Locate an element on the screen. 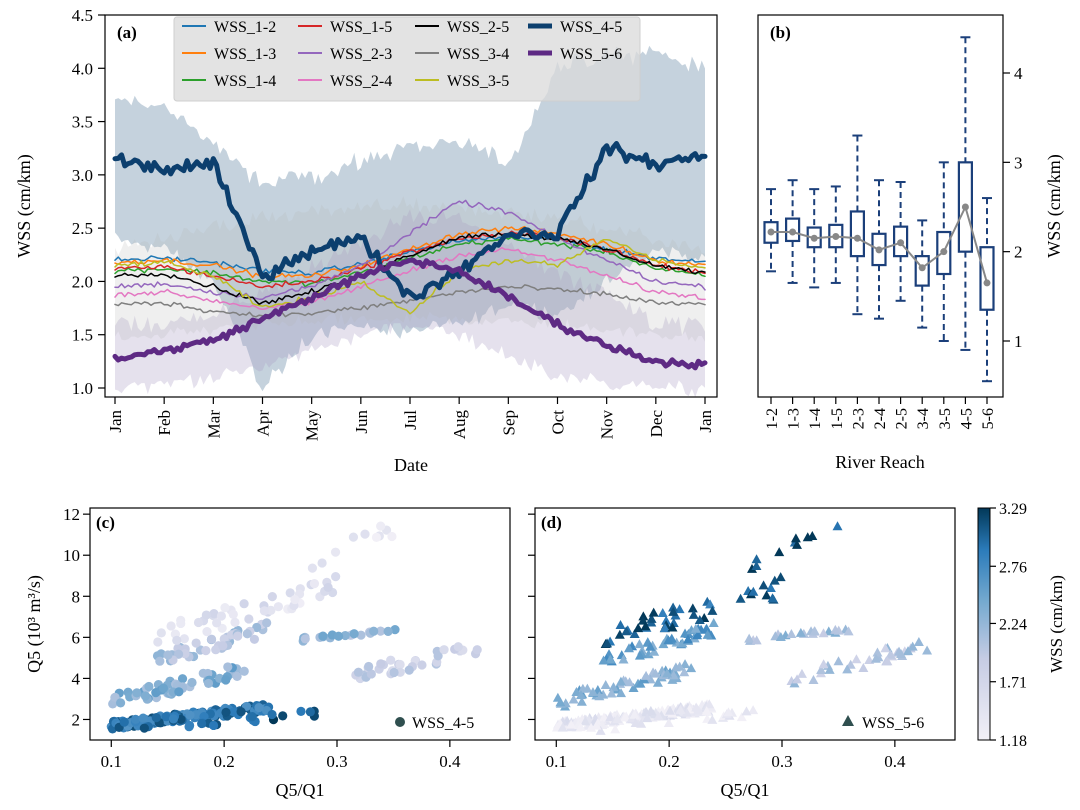 The height and width of the screenshot is (810, 1080). tick-label-b-x: 3-5 is located at coordinates (945, 418).